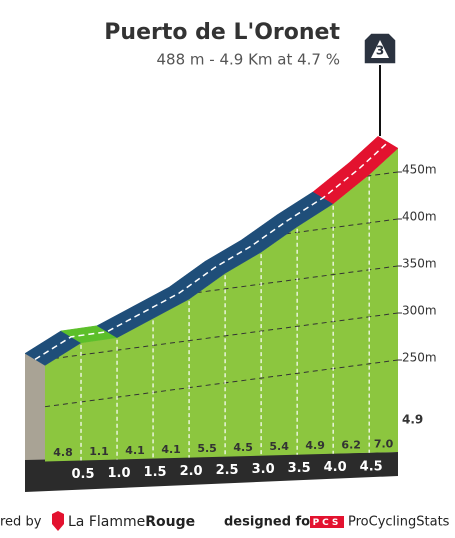  What do you see at coordinates (351, 444) in the screenshot?
I see `gradient-label: 6.2` at bounding box center [351, 444].